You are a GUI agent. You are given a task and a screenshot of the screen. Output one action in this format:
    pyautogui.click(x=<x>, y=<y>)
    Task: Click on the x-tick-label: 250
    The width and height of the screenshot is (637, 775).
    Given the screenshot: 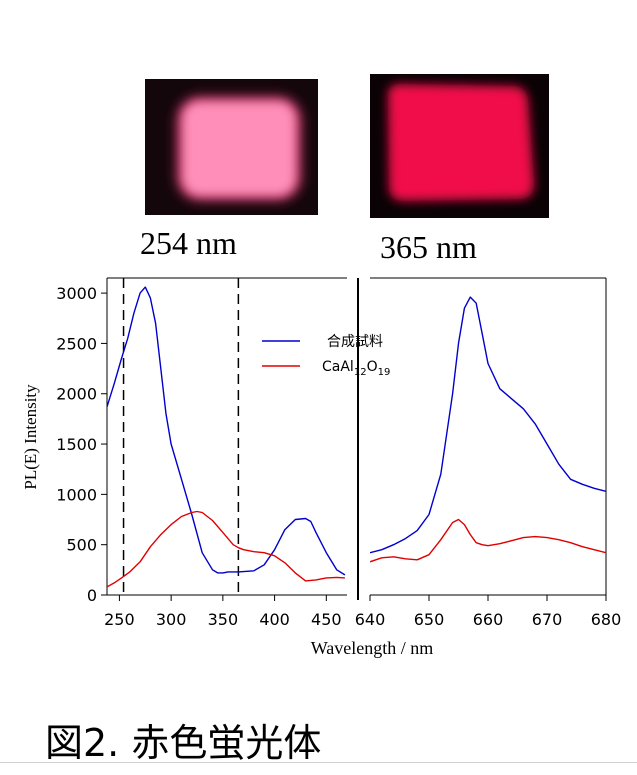 What is the action you would take?
    pyautogui.click(x=119, y=619)
    